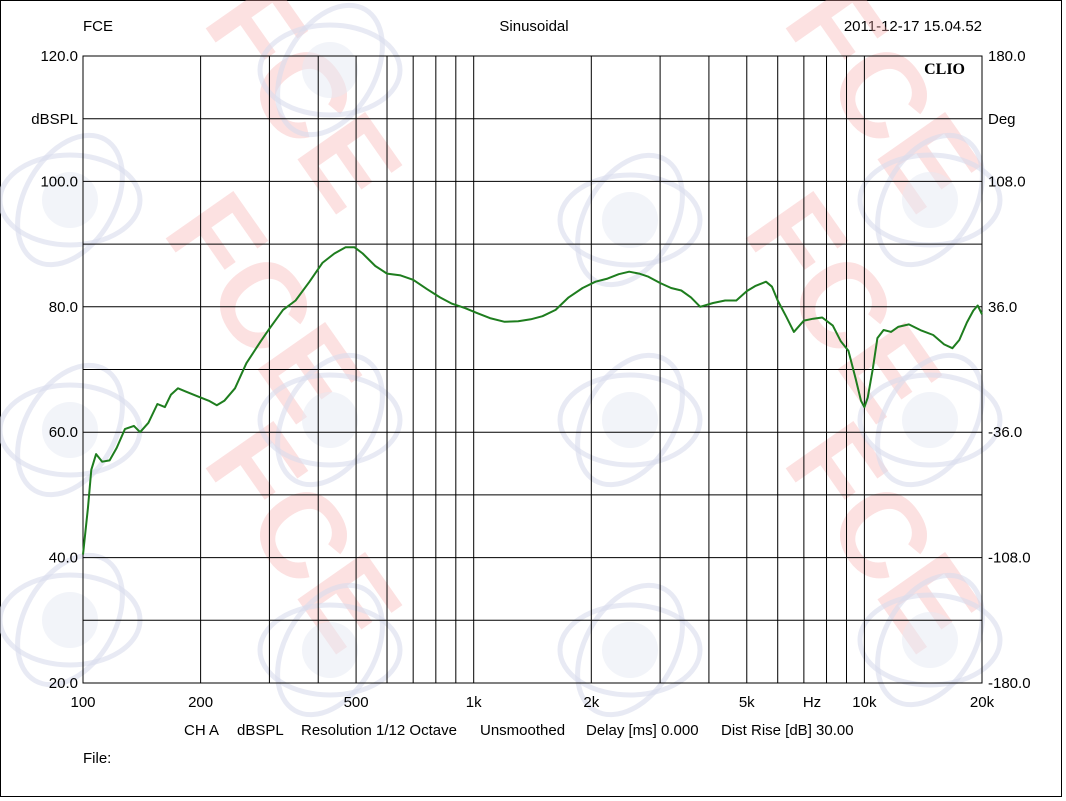  What do you see at coordinates (82, 702) in the screenshot?
I see `x-tick-label: 100` at bounding box center [82, 702].